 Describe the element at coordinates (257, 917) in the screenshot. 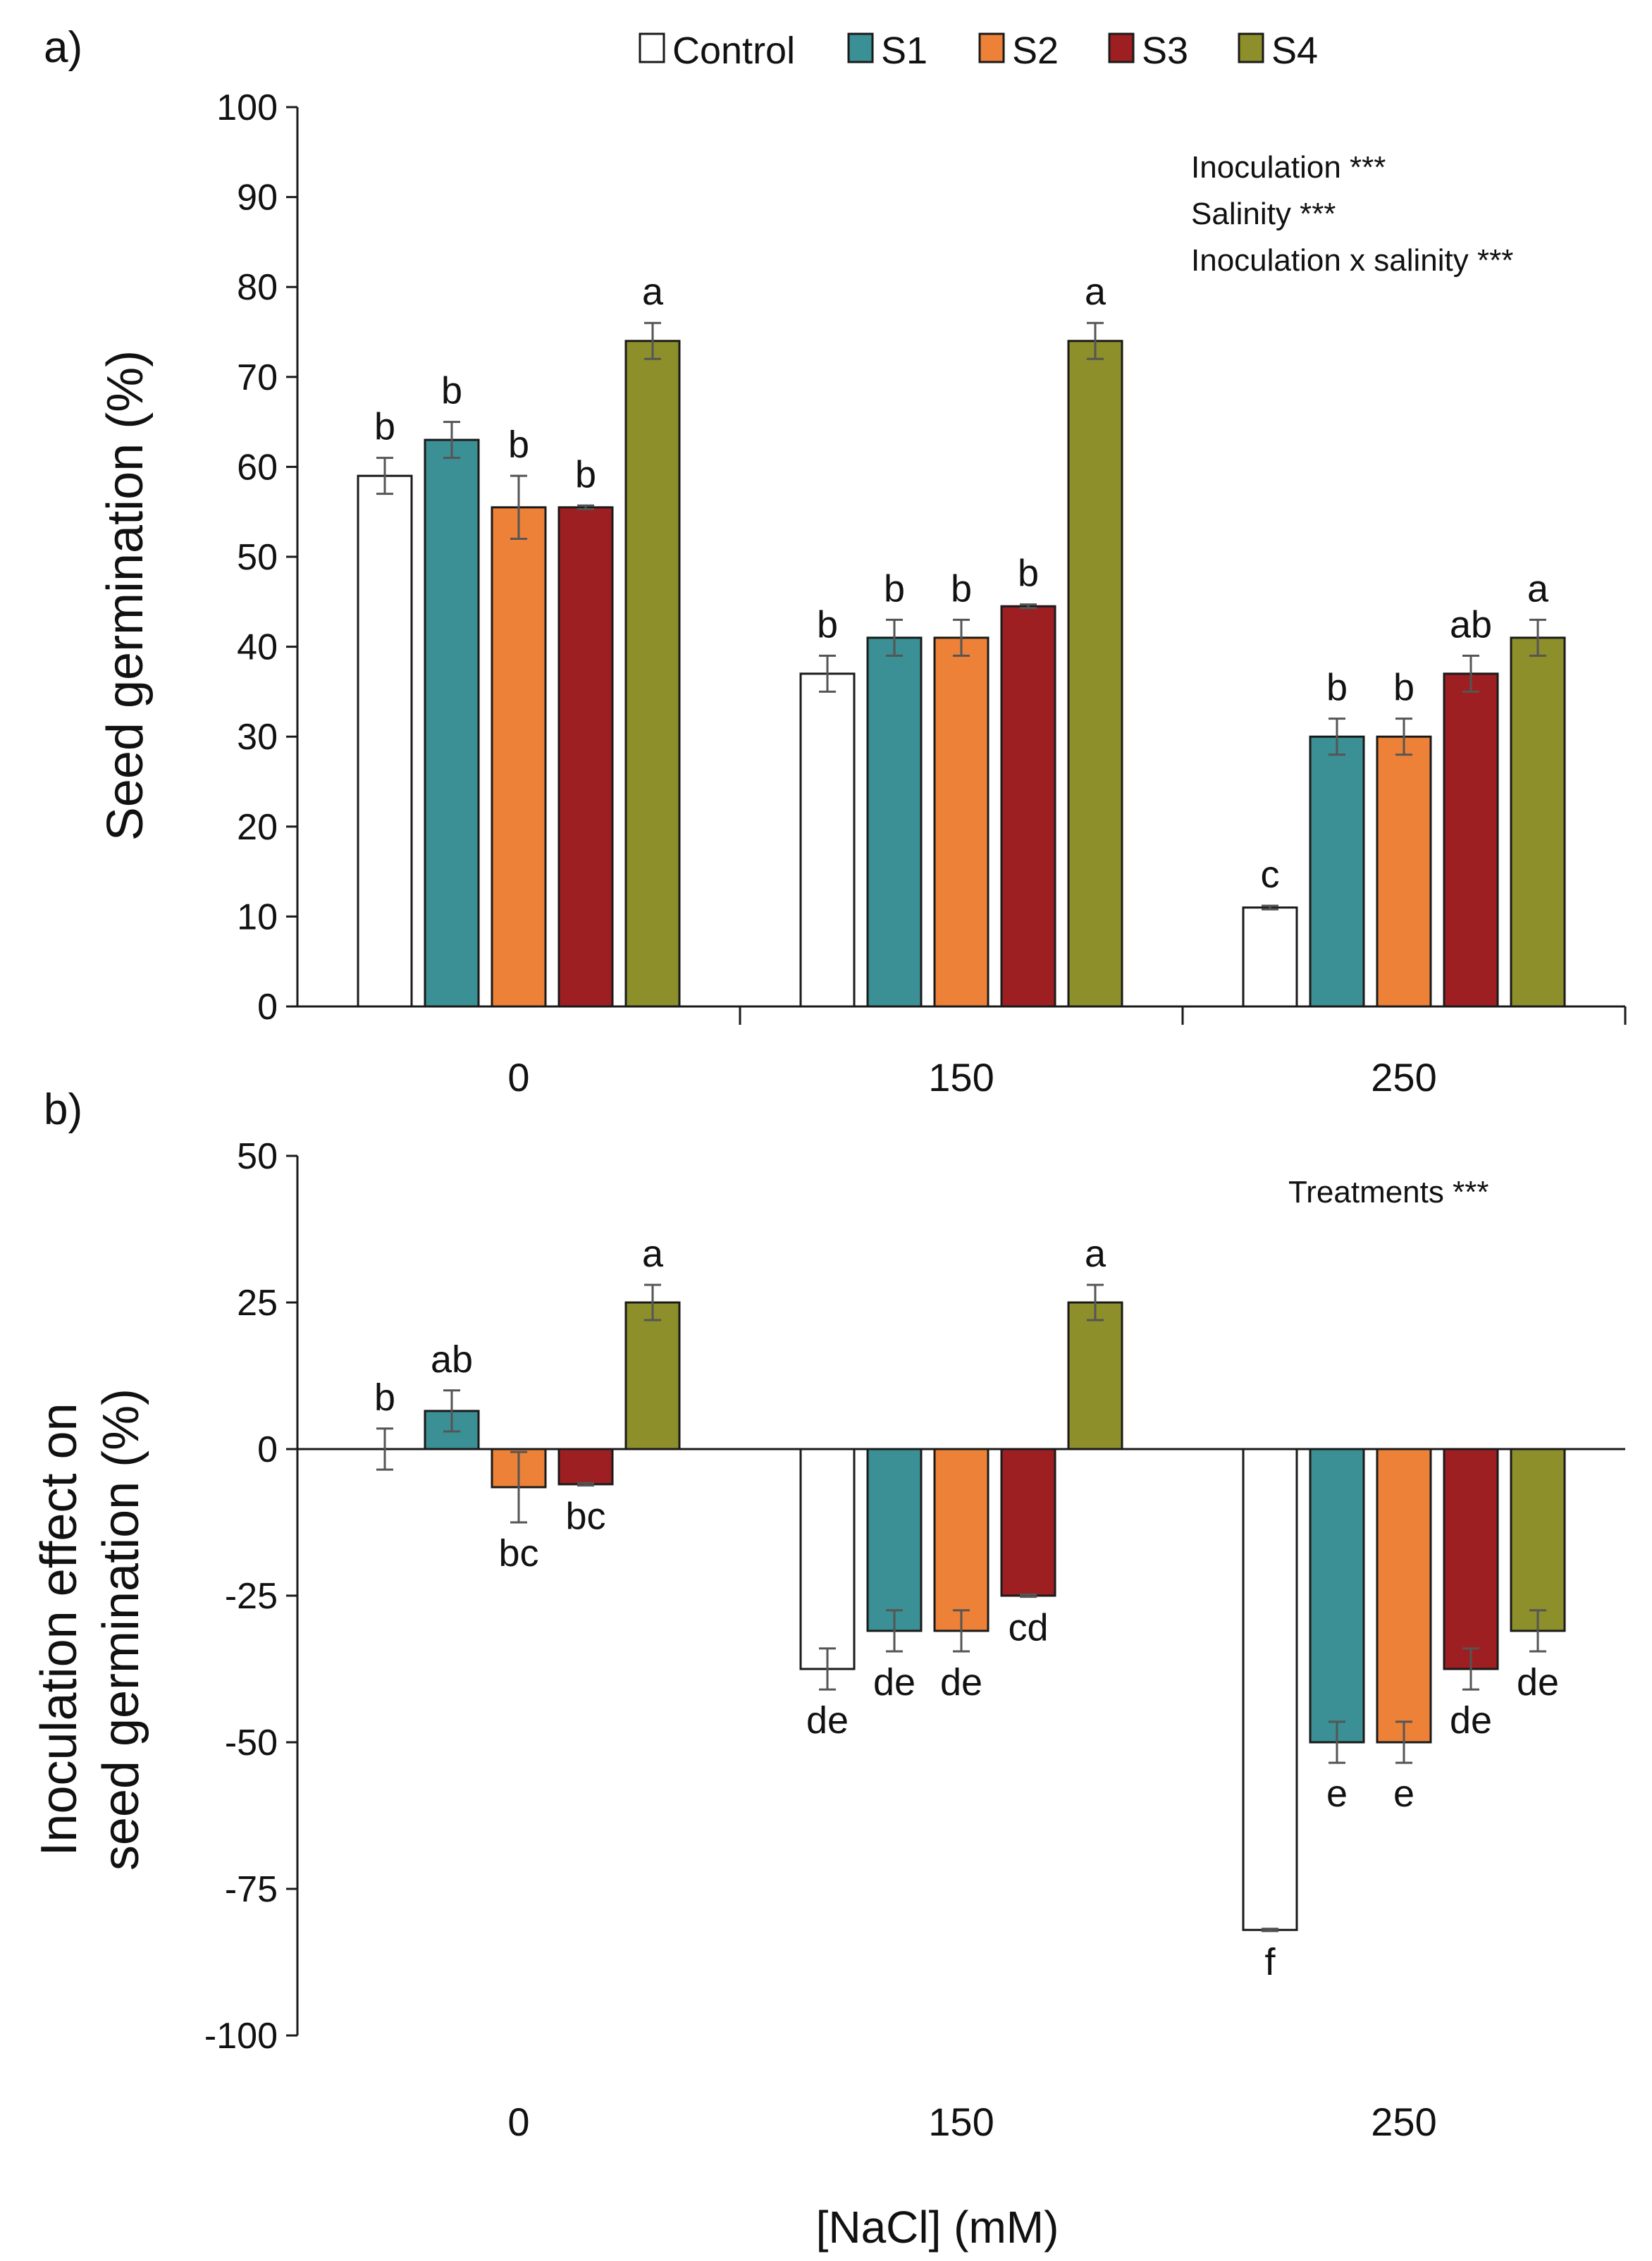

I see `panel-a-y-tick-label: 10` at that location.